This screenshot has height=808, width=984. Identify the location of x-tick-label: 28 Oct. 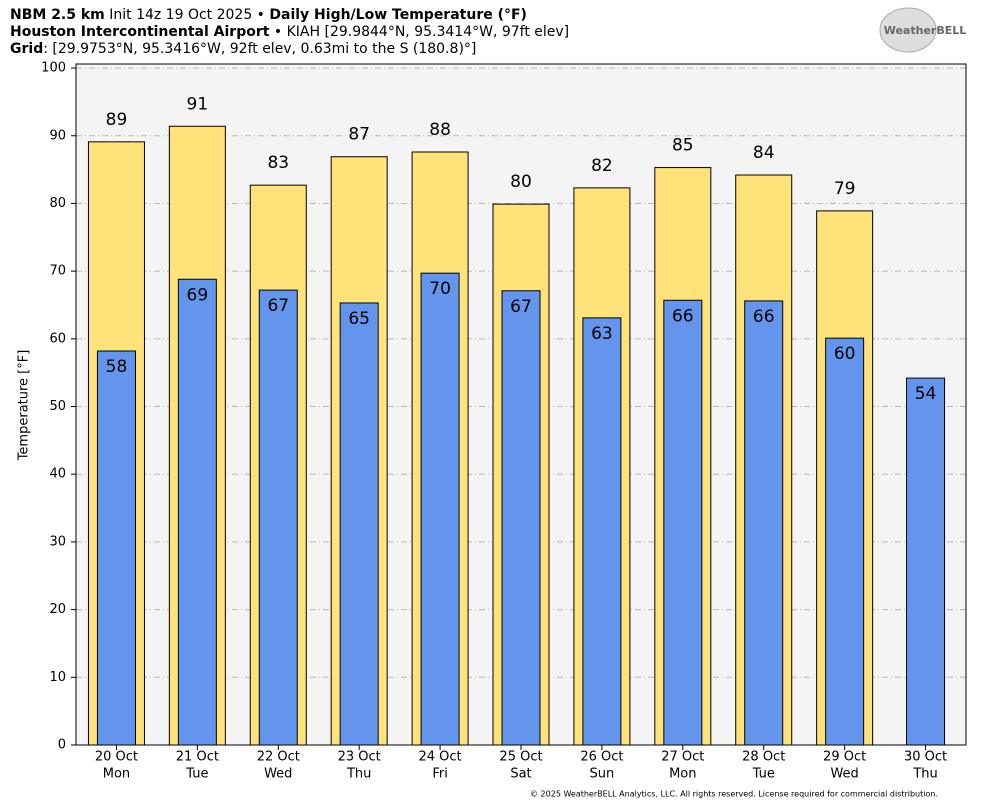
(763, 757).